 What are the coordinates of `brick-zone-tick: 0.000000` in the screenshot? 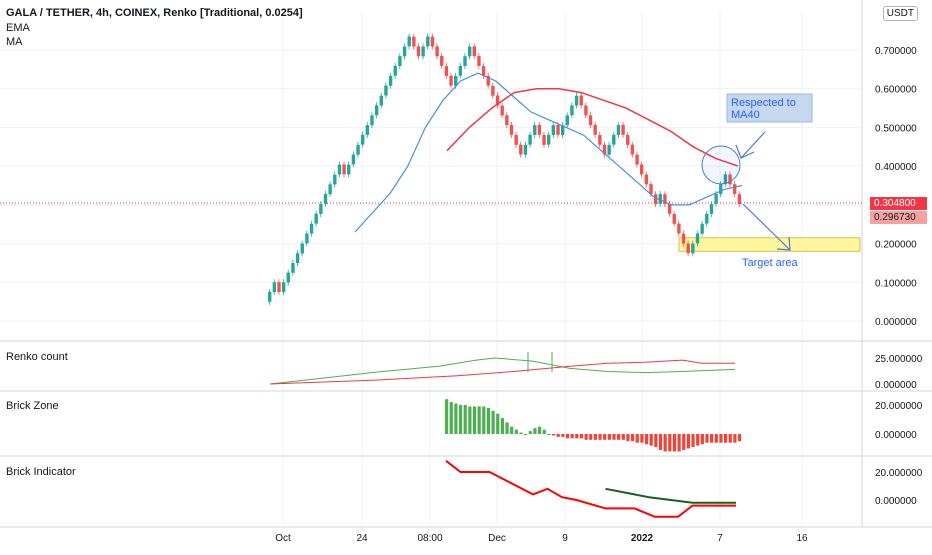 It's located at (896, 435).